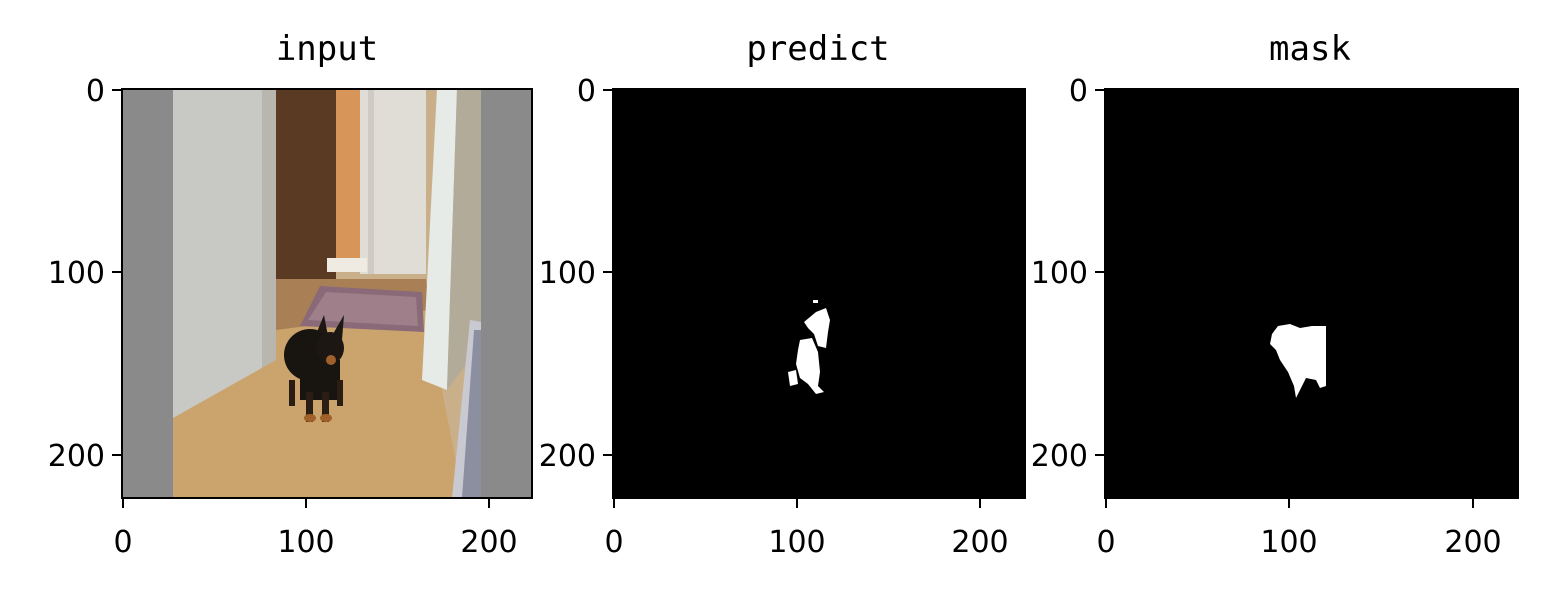 The height and width of the screenshot is (591, 1546). Describe the element at coordinates (220, 253) in the screenshot. I see `left-wall` at that location.